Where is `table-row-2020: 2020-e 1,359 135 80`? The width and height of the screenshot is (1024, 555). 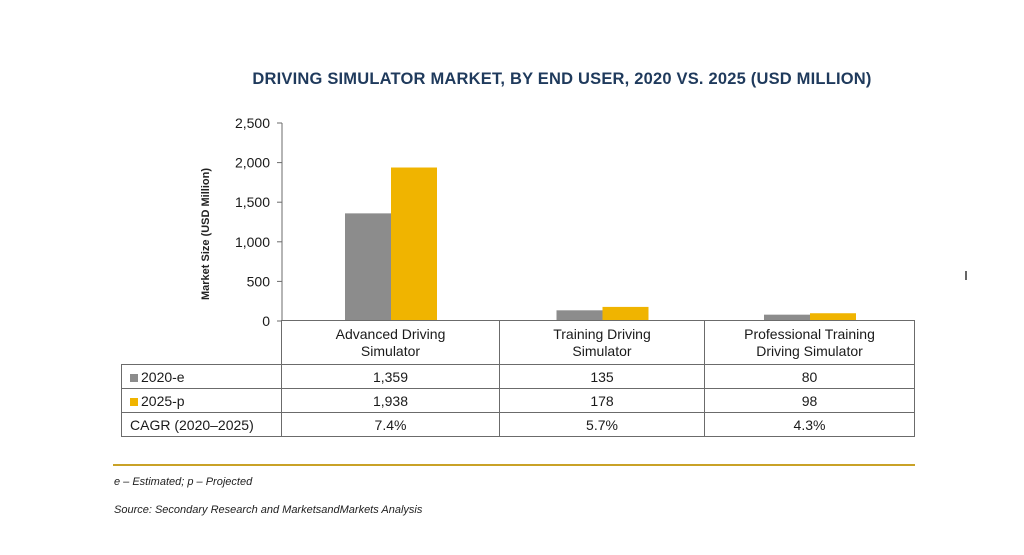
table-row-2020: 2020-e 1,359 135 80 is located at coordinates (518, 376).